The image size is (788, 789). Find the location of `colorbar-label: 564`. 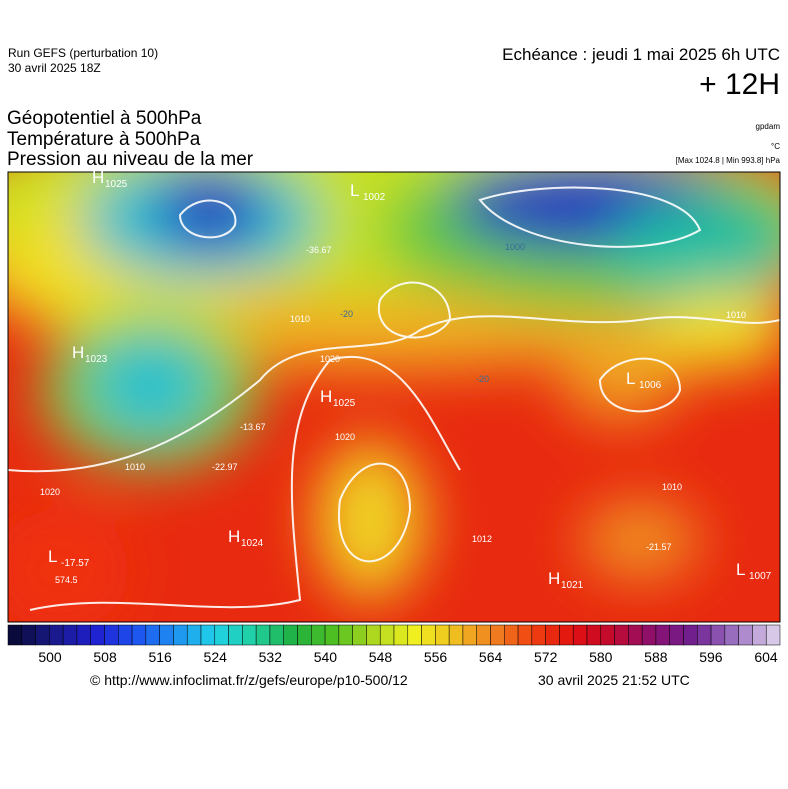

colorbar-label: 564 is located at coordinates (491, 657).